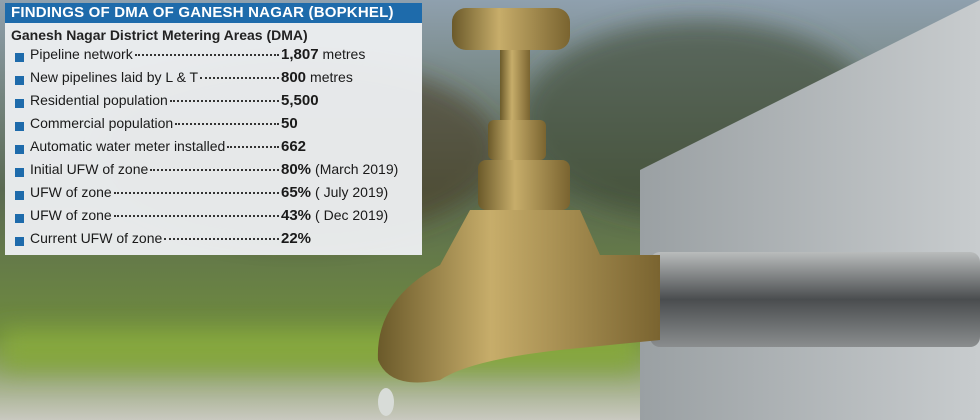  What do you see at coordinates (296, 215) in the screenshot?
I see `row-value: 43%` at bounding box center [296, 215].